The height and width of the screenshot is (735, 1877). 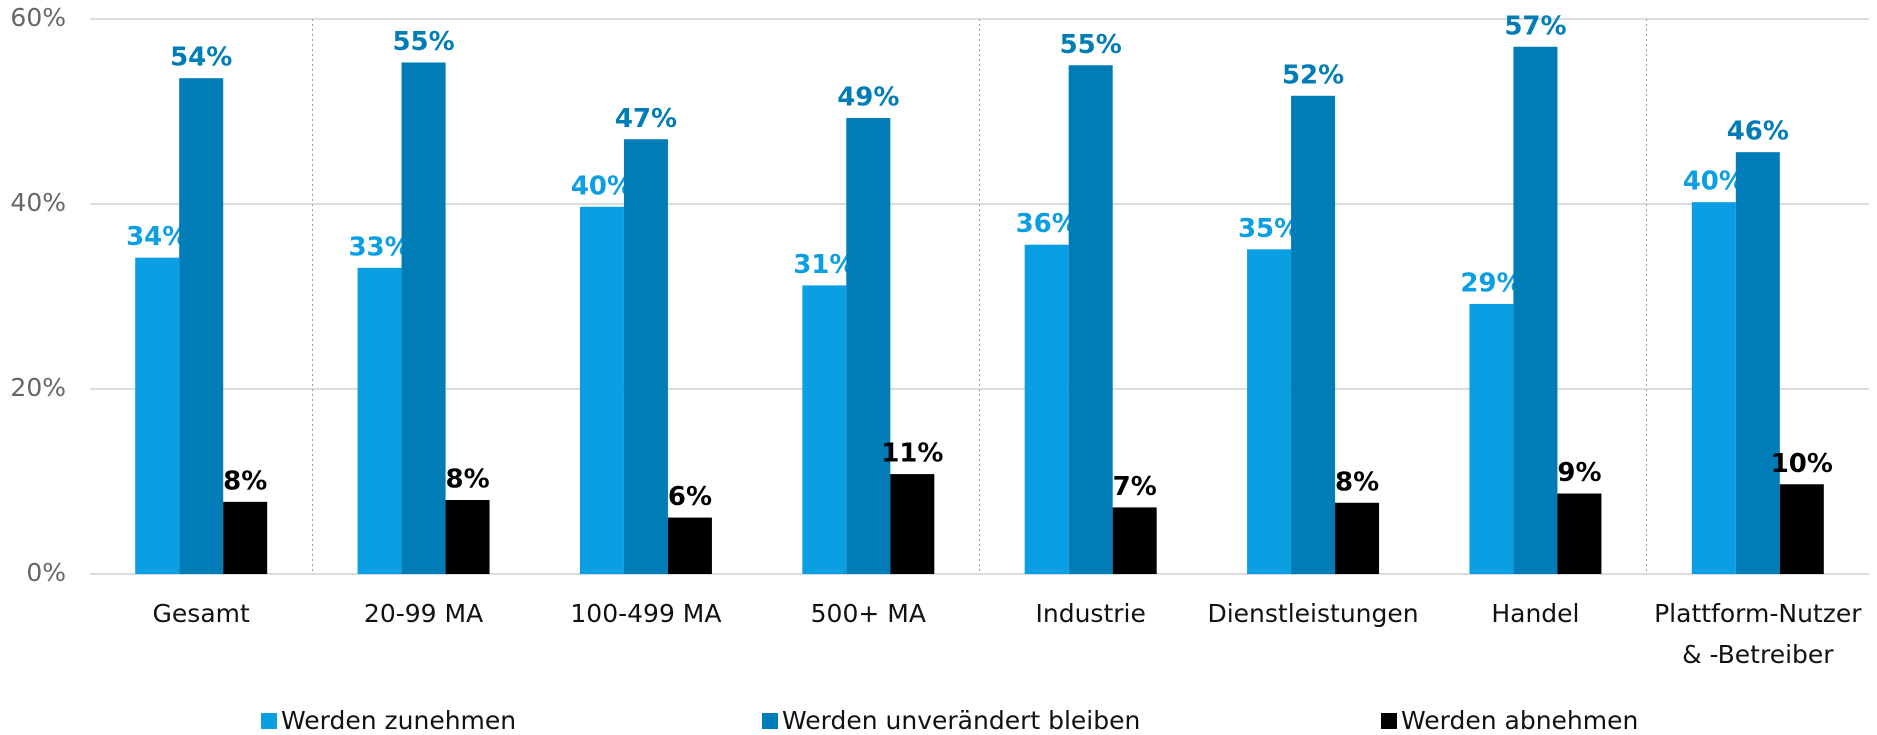 I want to click on x-tick-label: Plattform-Nutzer & -Betreiber, so click(x=1758, y=634).